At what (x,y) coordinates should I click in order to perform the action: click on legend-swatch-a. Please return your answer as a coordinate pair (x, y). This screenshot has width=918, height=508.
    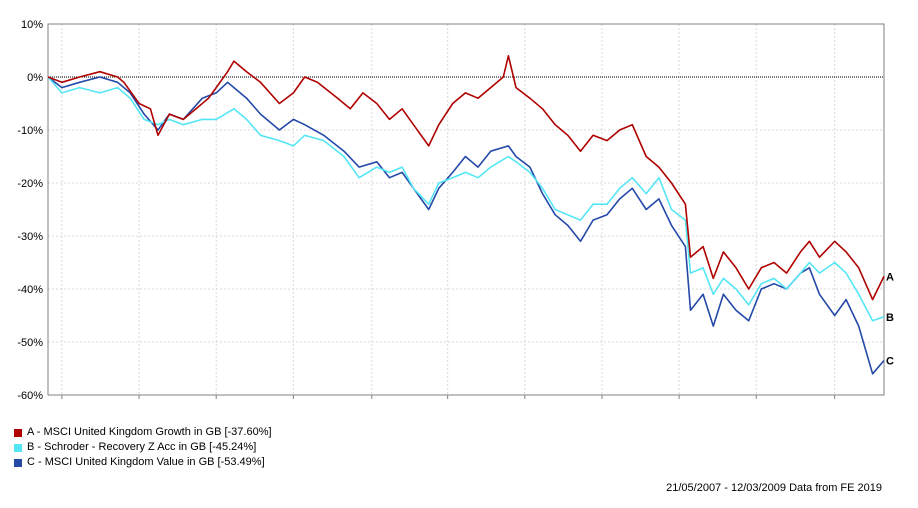
    Looking at the image, I should click on (18, 432).